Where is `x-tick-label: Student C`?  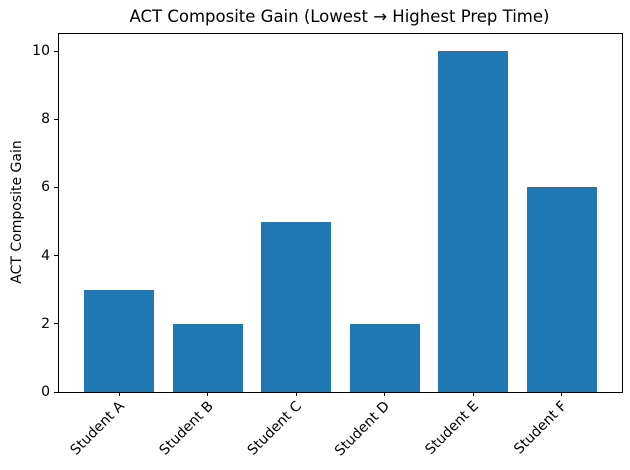 x-tick-label: Student C is located at coordinates (274, 428).